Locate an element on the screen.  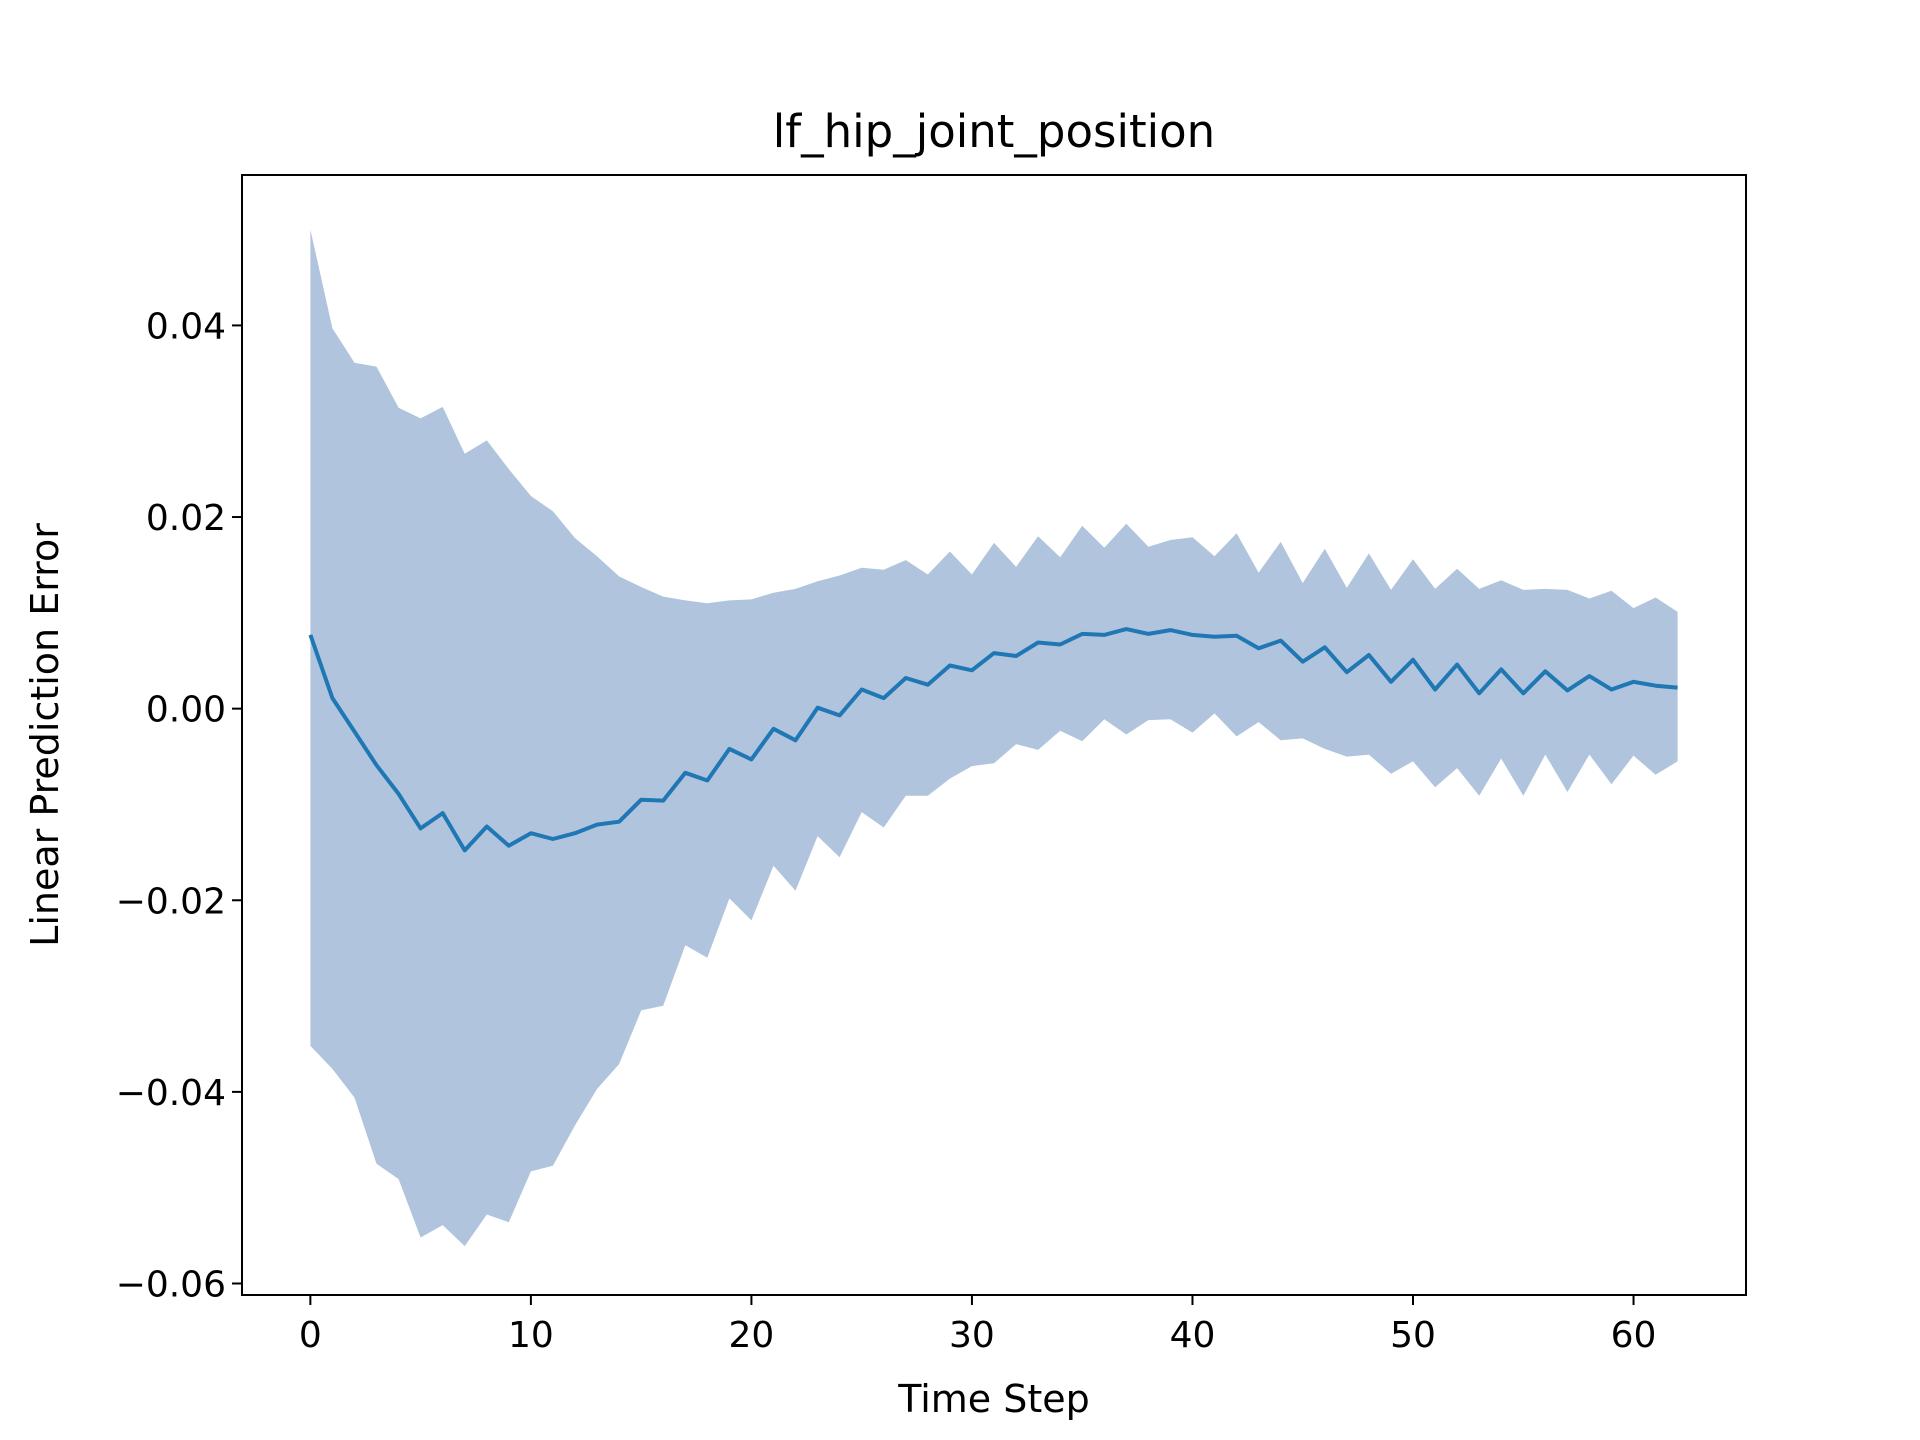
y-tick-label: −0.06 is located at coordinates (171, 1285).